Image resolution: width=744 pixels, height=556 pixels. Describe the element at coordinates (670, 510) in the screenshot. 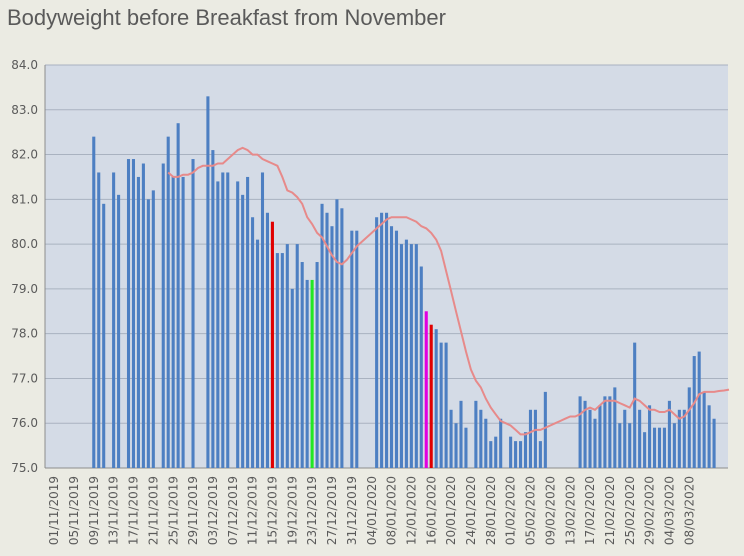

I see `x-tick-label: 04/03/2020` at that location.